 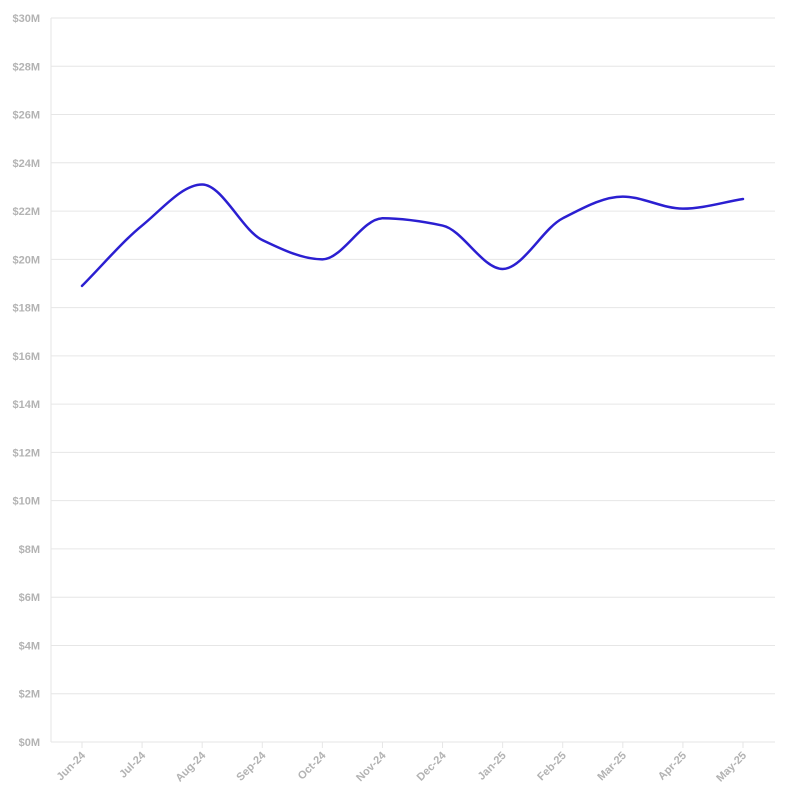 I want to click on y-tick-label: $4M, so click(x=29, y=646).